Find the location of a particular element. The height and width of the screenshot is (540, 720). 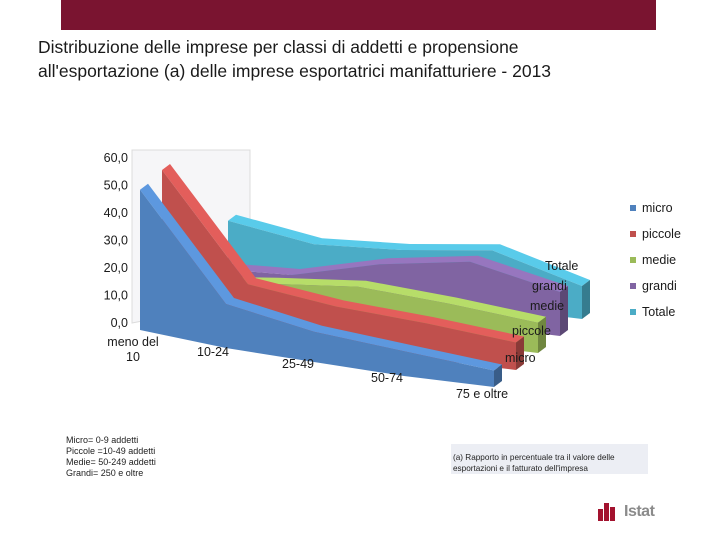

legend-label-micro: micro is located at coordinates (657, 208).